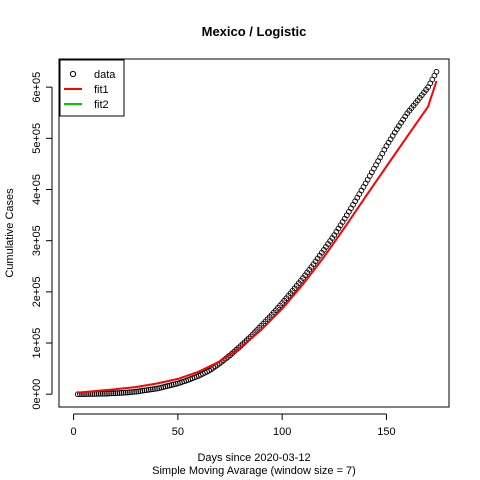 The height and width of the screenshot is (480, 480). What do you see at coordinates (37, 138) in the screenshot?
I see `y-tick-label: 5e+05` at bounding box center [37, 138].